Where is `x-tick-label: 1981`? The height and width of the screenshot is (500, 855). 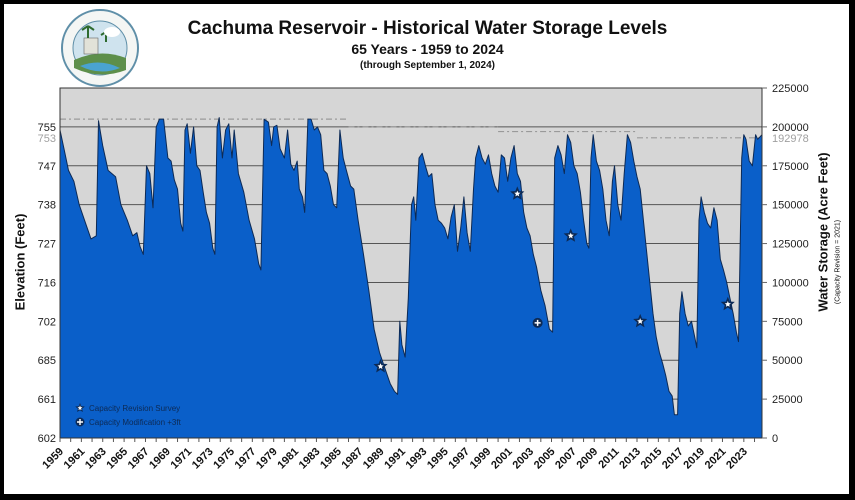
x-tick-label: 1981 is located at coordinates (288, 459).